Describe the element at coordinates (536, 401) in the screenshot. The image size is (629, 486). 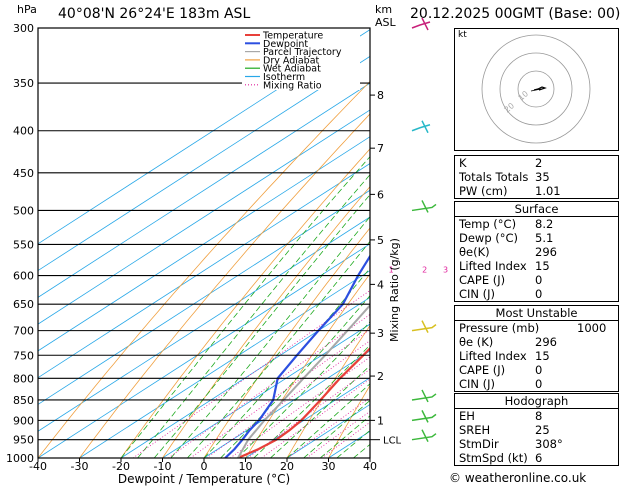
I see `hodograph-table-title: Hodograph` at that location.